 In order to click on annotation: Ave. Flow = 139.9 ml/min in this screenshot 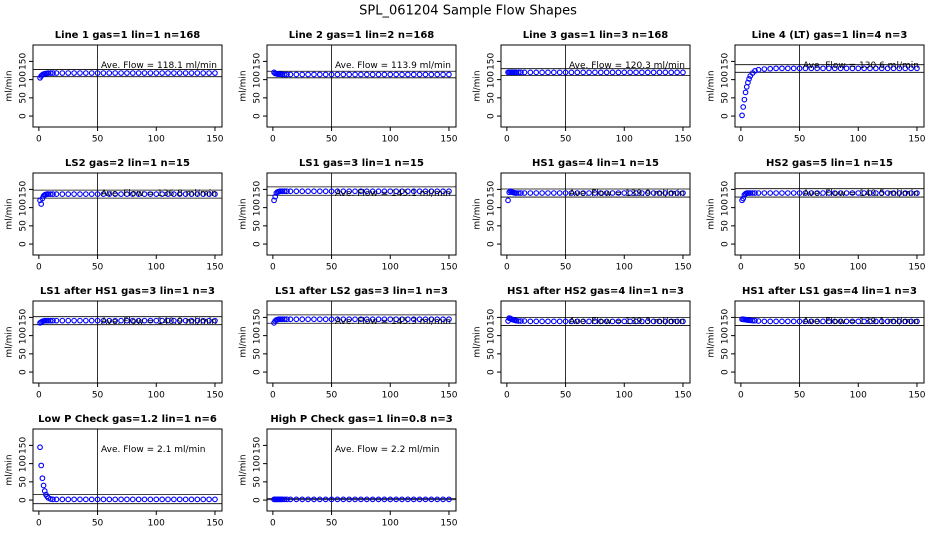, I will do `click(627, 194)`.